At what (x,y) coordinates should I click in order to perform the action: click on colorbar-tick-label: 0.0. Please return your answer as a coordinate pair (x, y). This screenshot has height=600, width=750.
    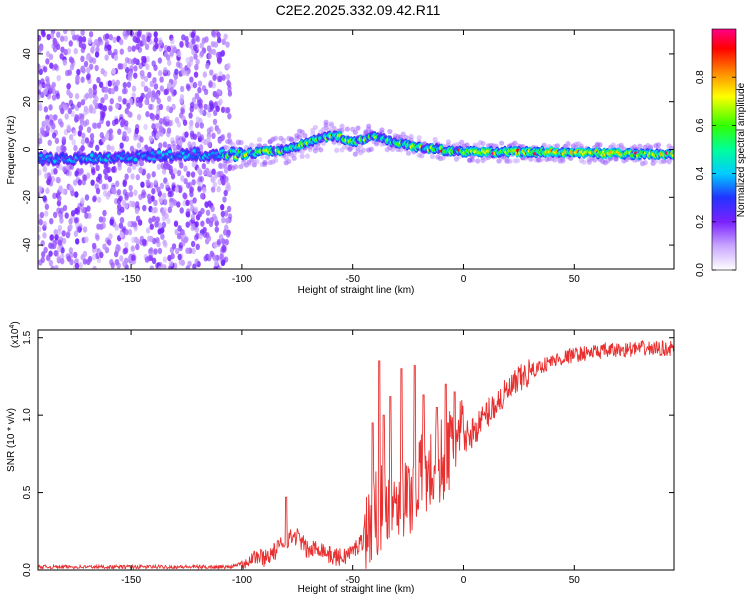
    Looking at the image, I should click on (700, 270).